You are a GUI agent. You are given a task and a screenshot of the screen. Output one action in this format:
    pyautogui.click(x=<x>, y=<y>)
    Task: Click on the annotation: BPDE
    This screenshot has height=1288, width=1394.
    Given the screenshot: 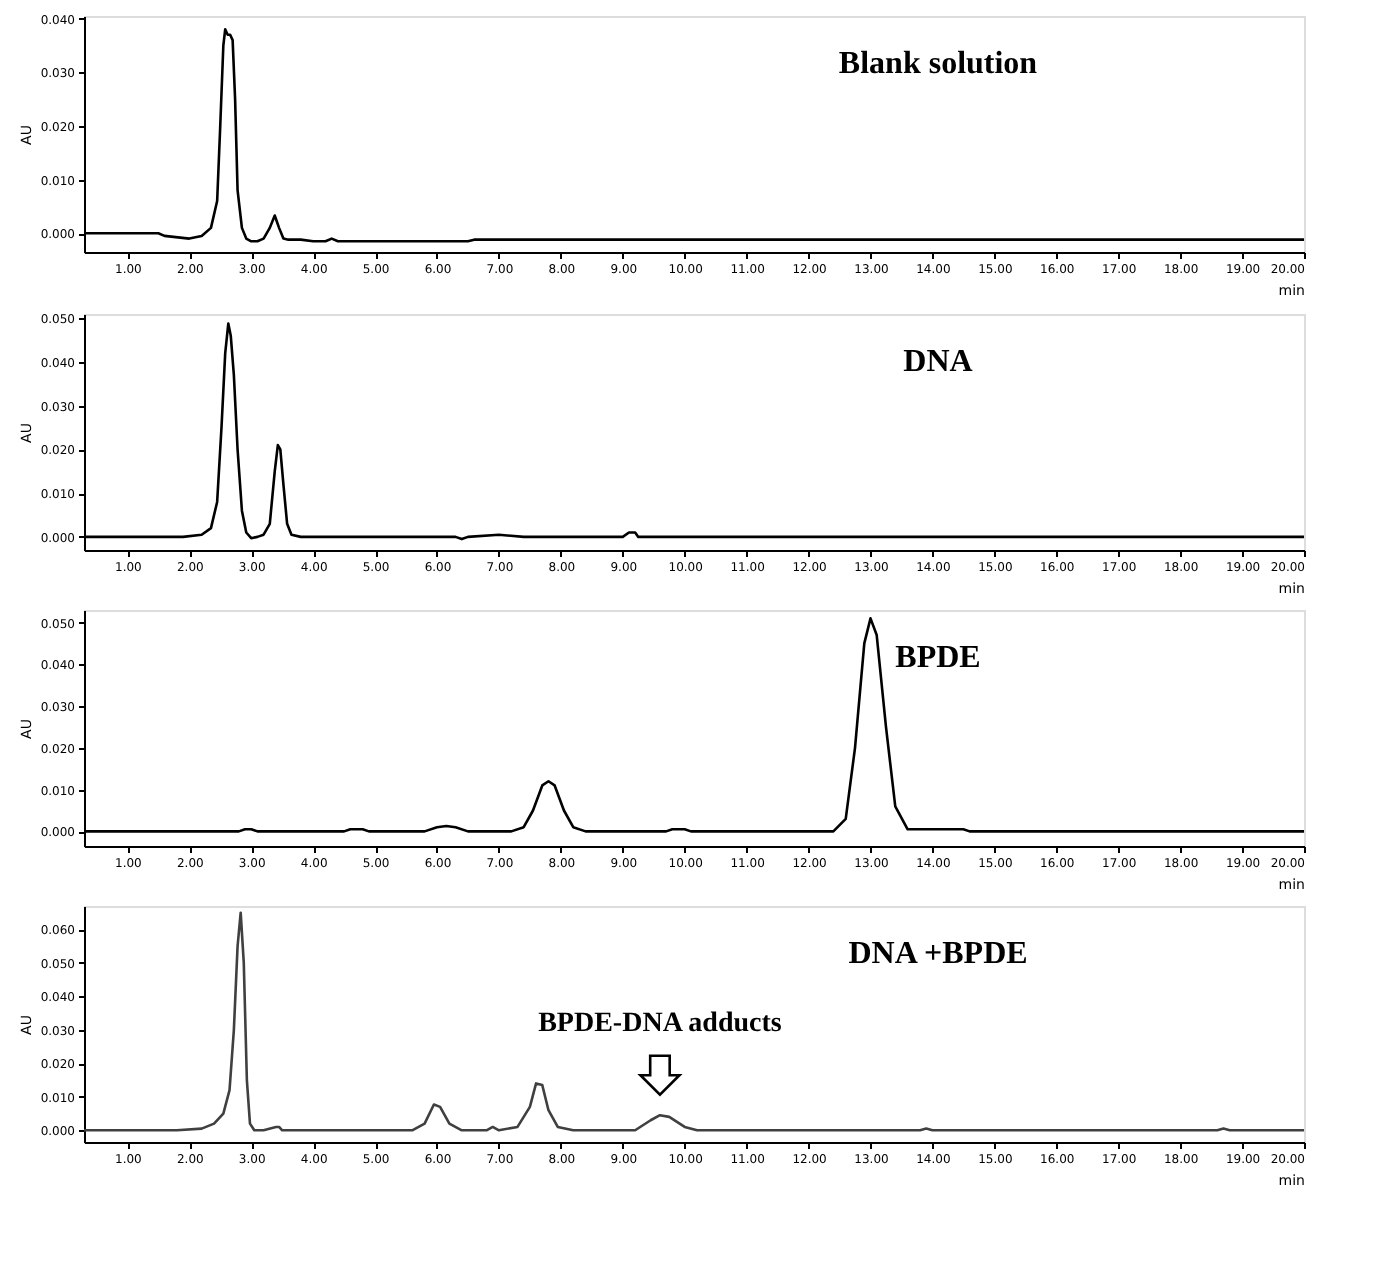 What is the action you would take?
    pyautogui.click(x=938, y=658)
    